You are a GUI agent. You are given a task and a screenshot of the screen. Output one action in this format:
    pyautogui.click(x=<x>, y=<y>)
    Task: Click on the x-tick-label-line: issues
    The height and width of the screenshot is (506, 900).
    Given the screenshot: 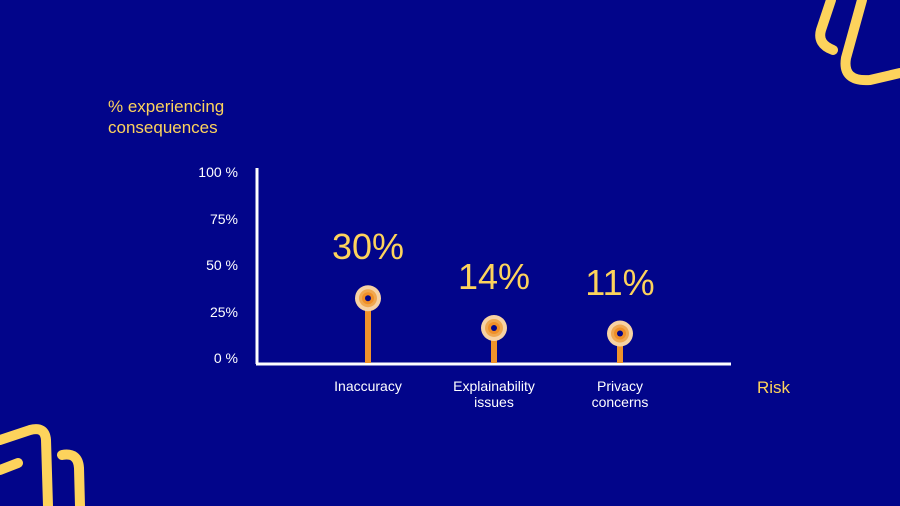 What is the action you would take?
    pyautogui.click(x=494, y=402)
    